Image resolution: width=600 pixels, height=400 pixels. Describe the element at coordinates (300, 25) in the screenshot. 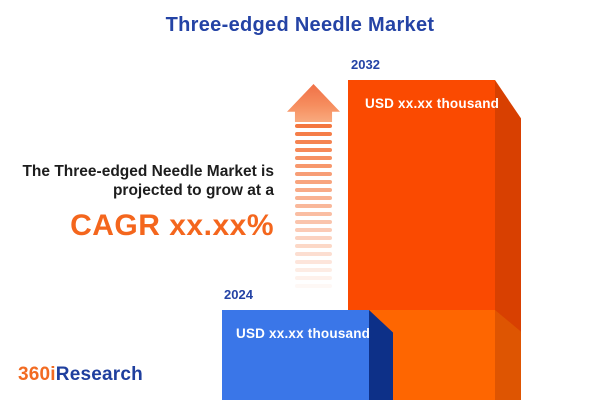

I see `page-title: Three-edged Needle Market` at that location.